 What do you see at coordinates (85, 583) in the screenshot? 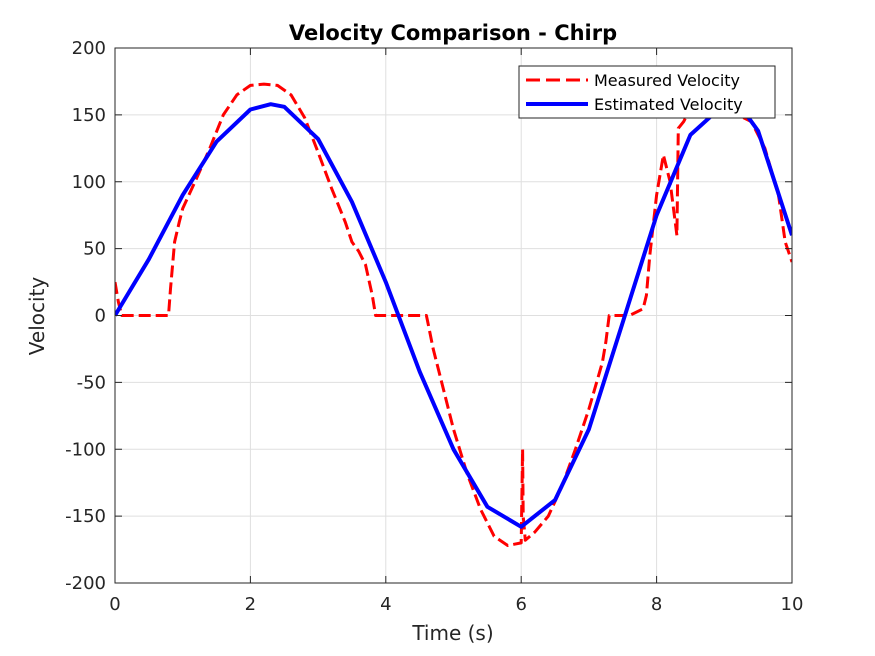
I see `y-tick-label: -200` at bounding box center [85, 583].